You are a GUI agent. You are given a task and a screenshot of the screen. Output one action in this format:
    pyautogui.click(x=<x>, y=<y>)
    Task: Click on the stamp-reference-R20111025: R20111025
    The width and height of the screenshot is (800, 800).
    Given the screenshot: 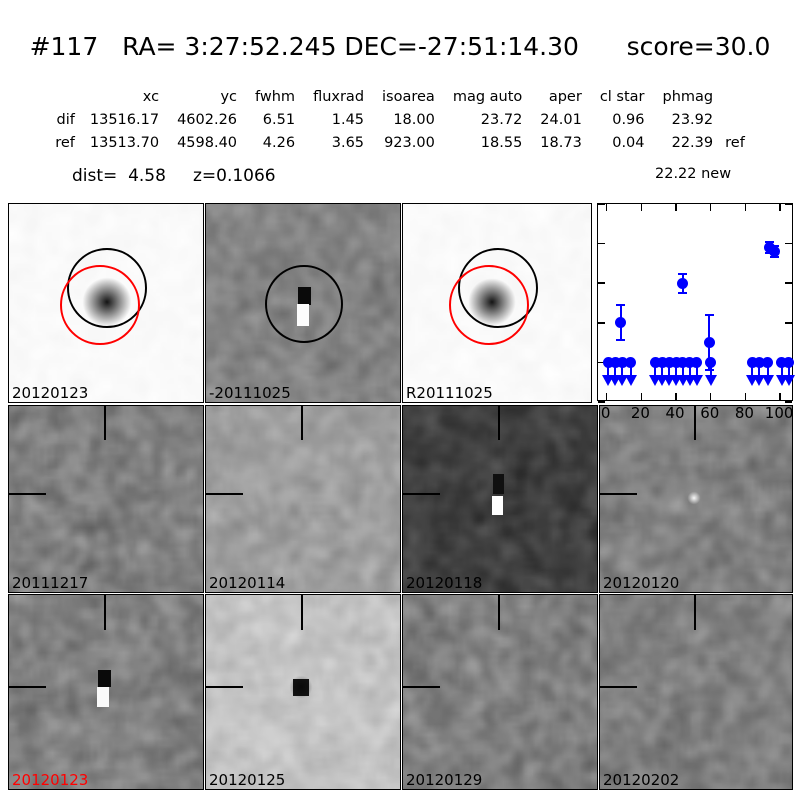 What is the action you would take?
    pyautogui.click(x=497, y=303)
    